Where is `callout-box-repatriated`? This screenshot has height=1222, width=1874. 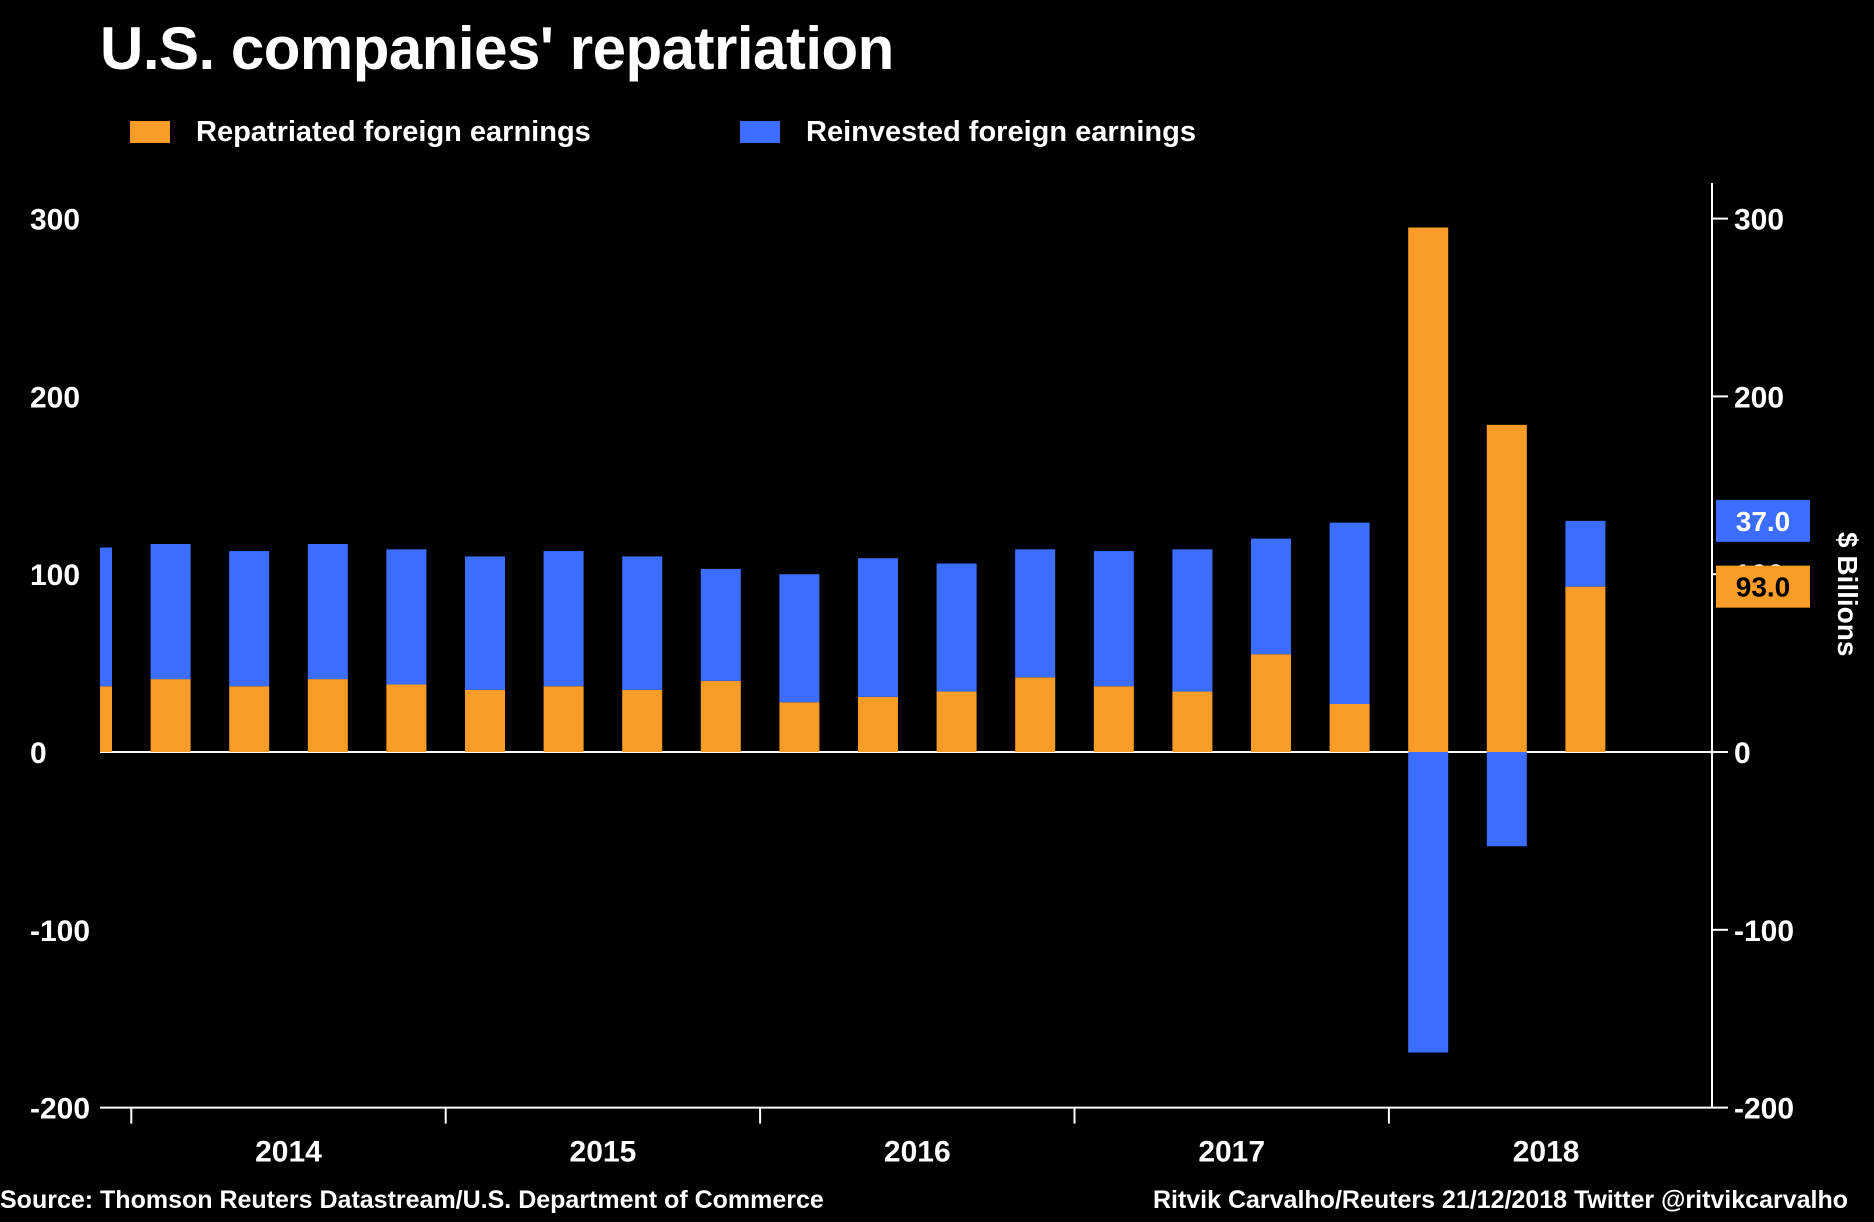 callout-box-repatriated is located at coordinates (1763, 586).